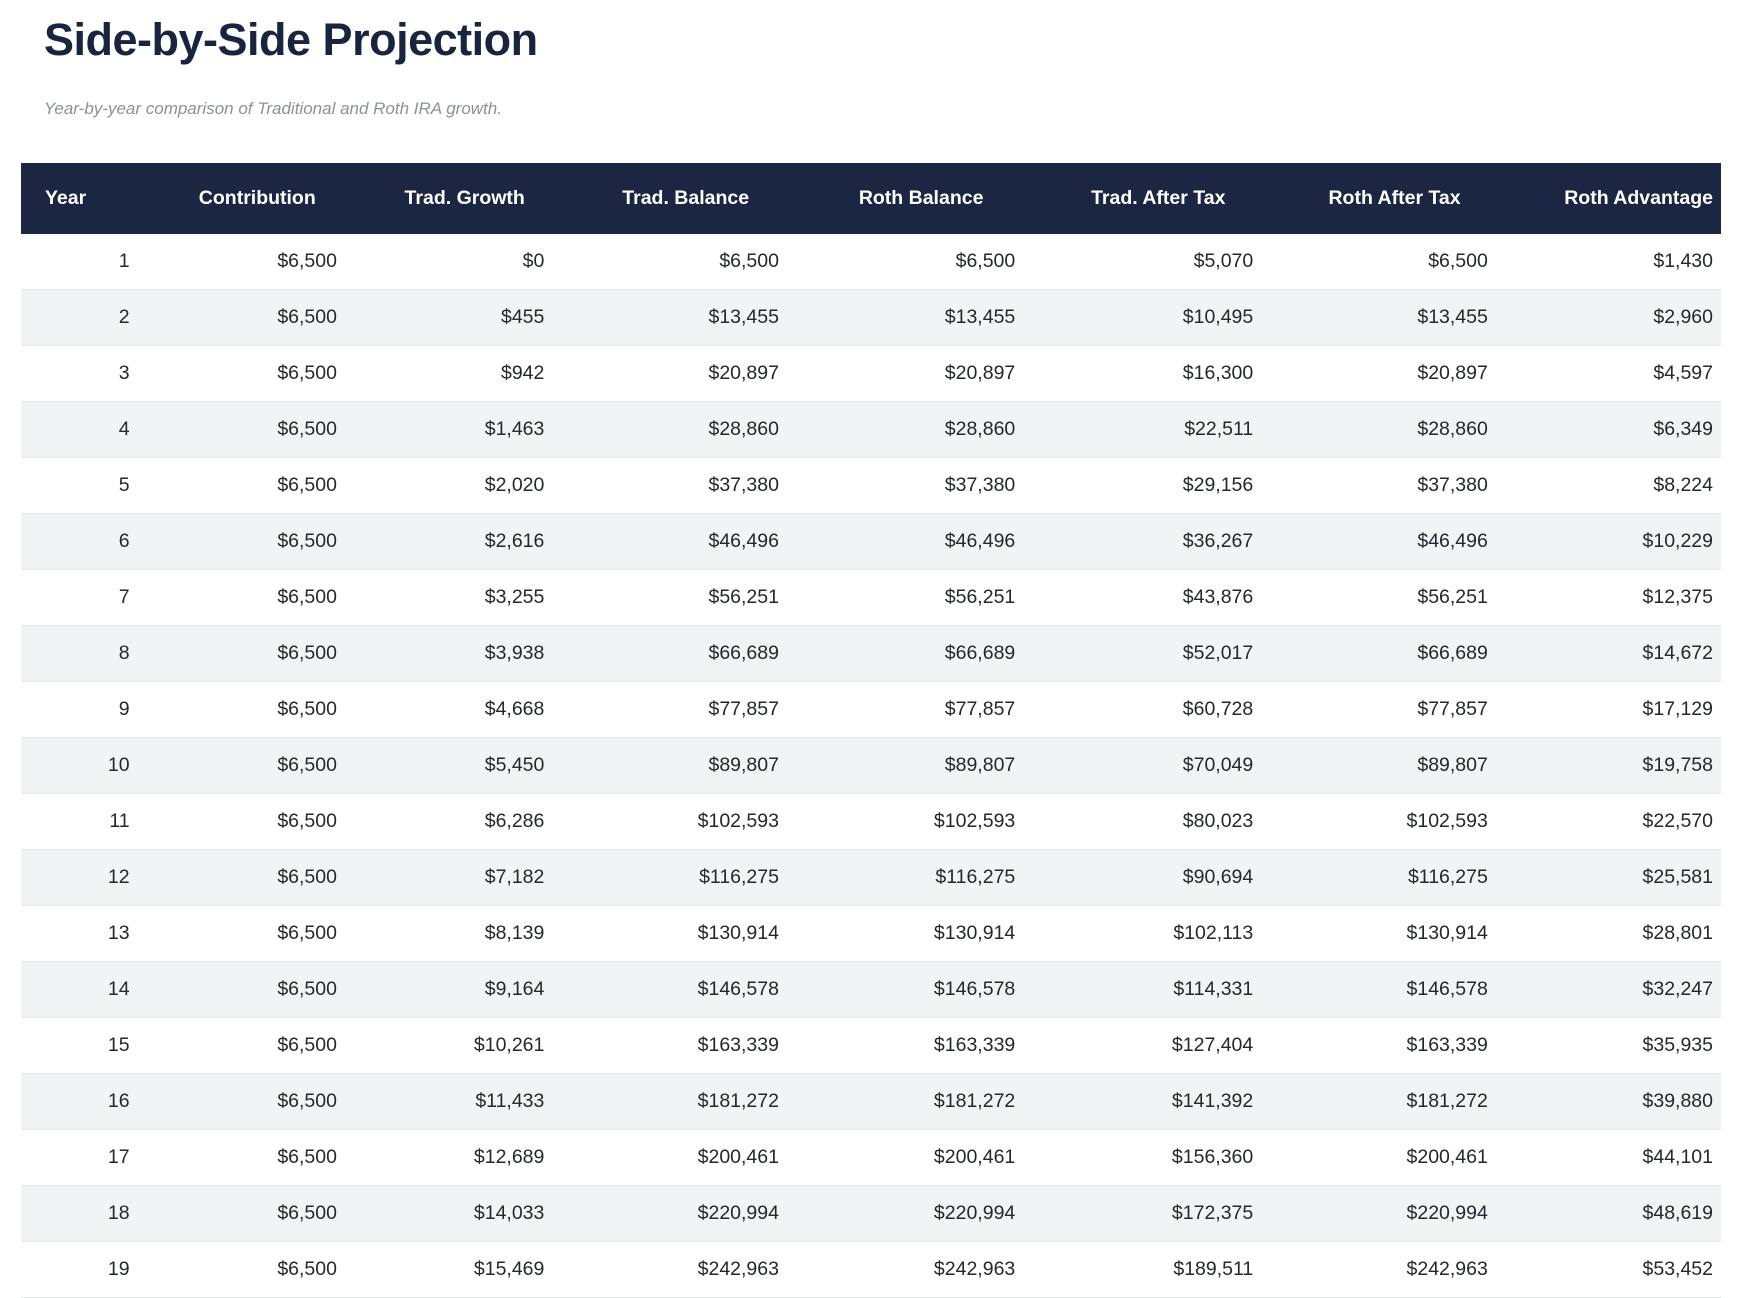  What do you see at coordinates (124, 484) in the screenshot?
I see `cell-year: 5` at bounding box center [124, 484].